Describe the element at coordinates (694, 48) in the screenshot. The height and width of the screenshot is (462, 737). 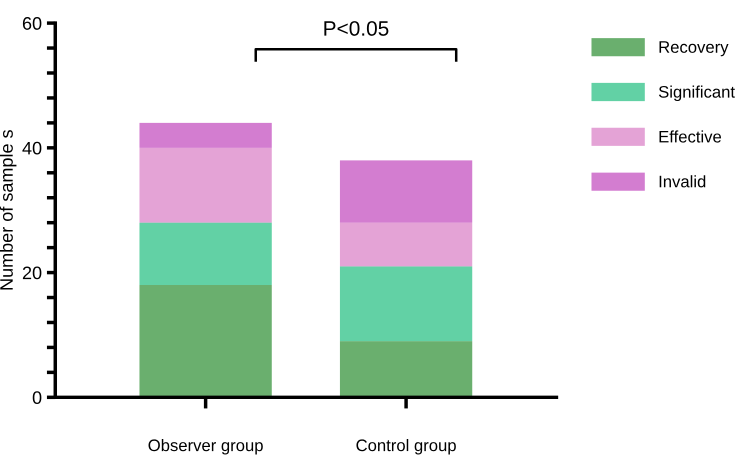
I see `legend-label: Recovery` at that location.